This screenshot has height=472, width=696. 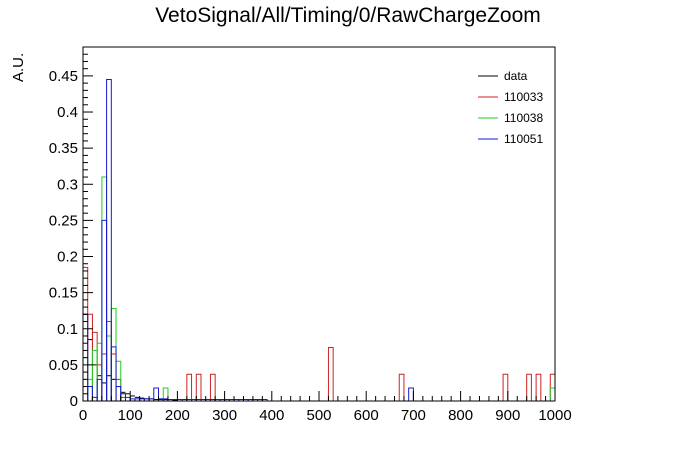 I want to click on y-tick-label: 0.2, so click(x=67, y=257).